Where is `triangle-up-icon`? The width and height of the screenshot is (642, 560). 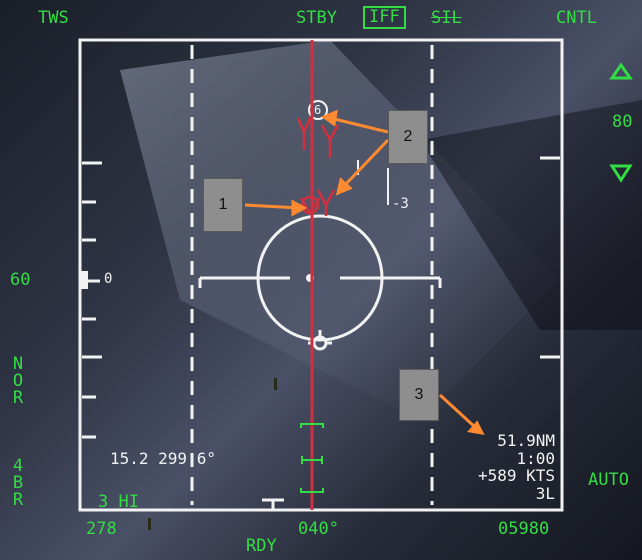
triangle-up-icon is located at coordinates (621, 71).